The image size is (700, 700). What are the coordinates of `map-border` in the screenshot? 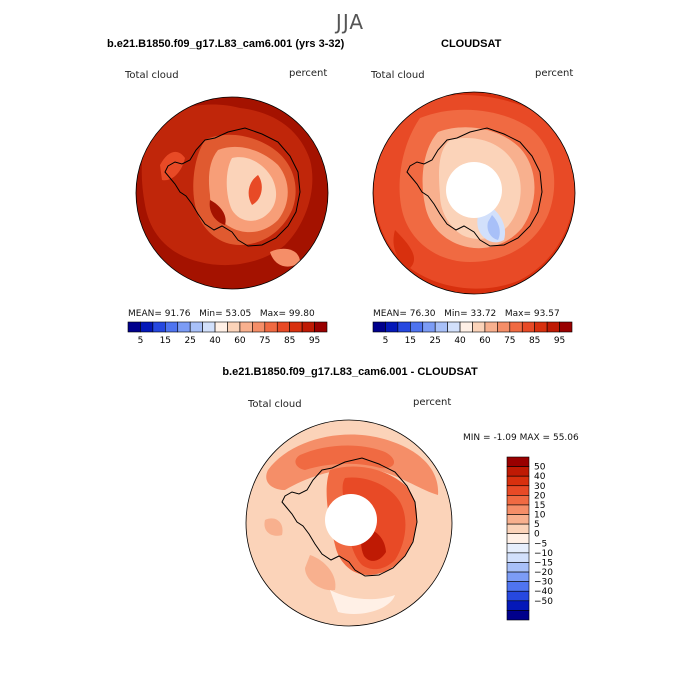 It's located at (474, 193).